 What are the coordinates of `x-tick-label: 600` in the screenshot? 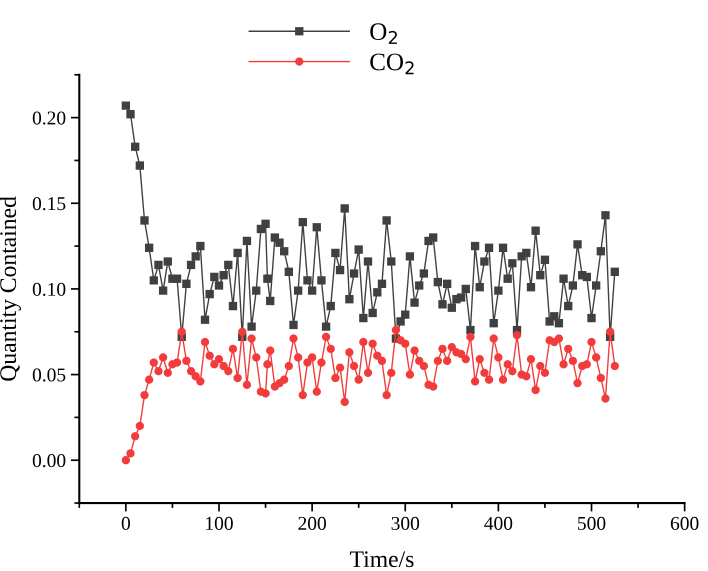 It's located at (684, 523).